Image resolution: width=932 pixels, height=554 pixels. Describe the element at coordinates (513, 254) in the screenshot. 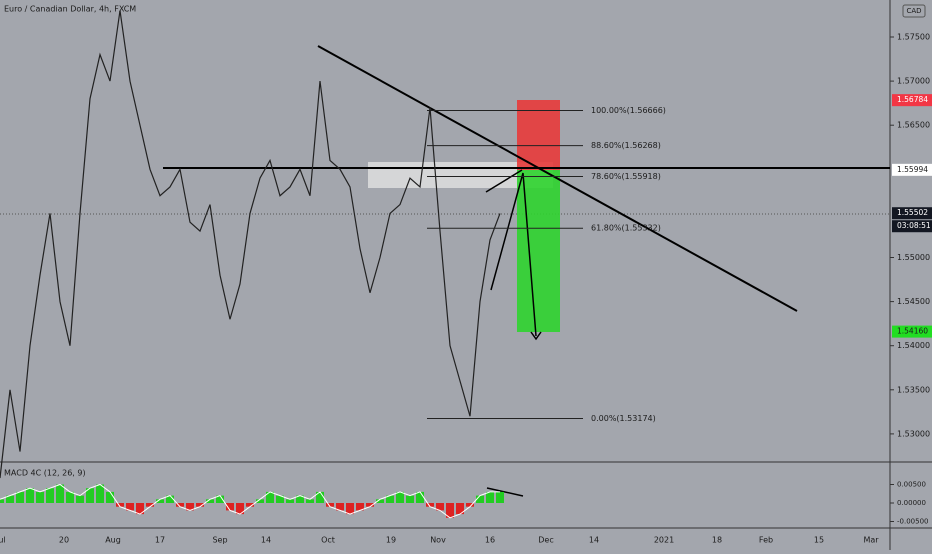

I see `projection-arrow` at that location.